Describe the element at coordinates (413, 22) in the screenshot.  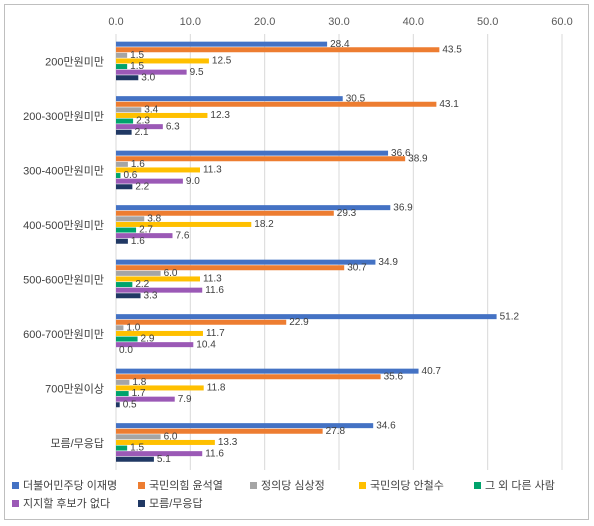
I see `x-tick-label-4: 40.0` at that location.